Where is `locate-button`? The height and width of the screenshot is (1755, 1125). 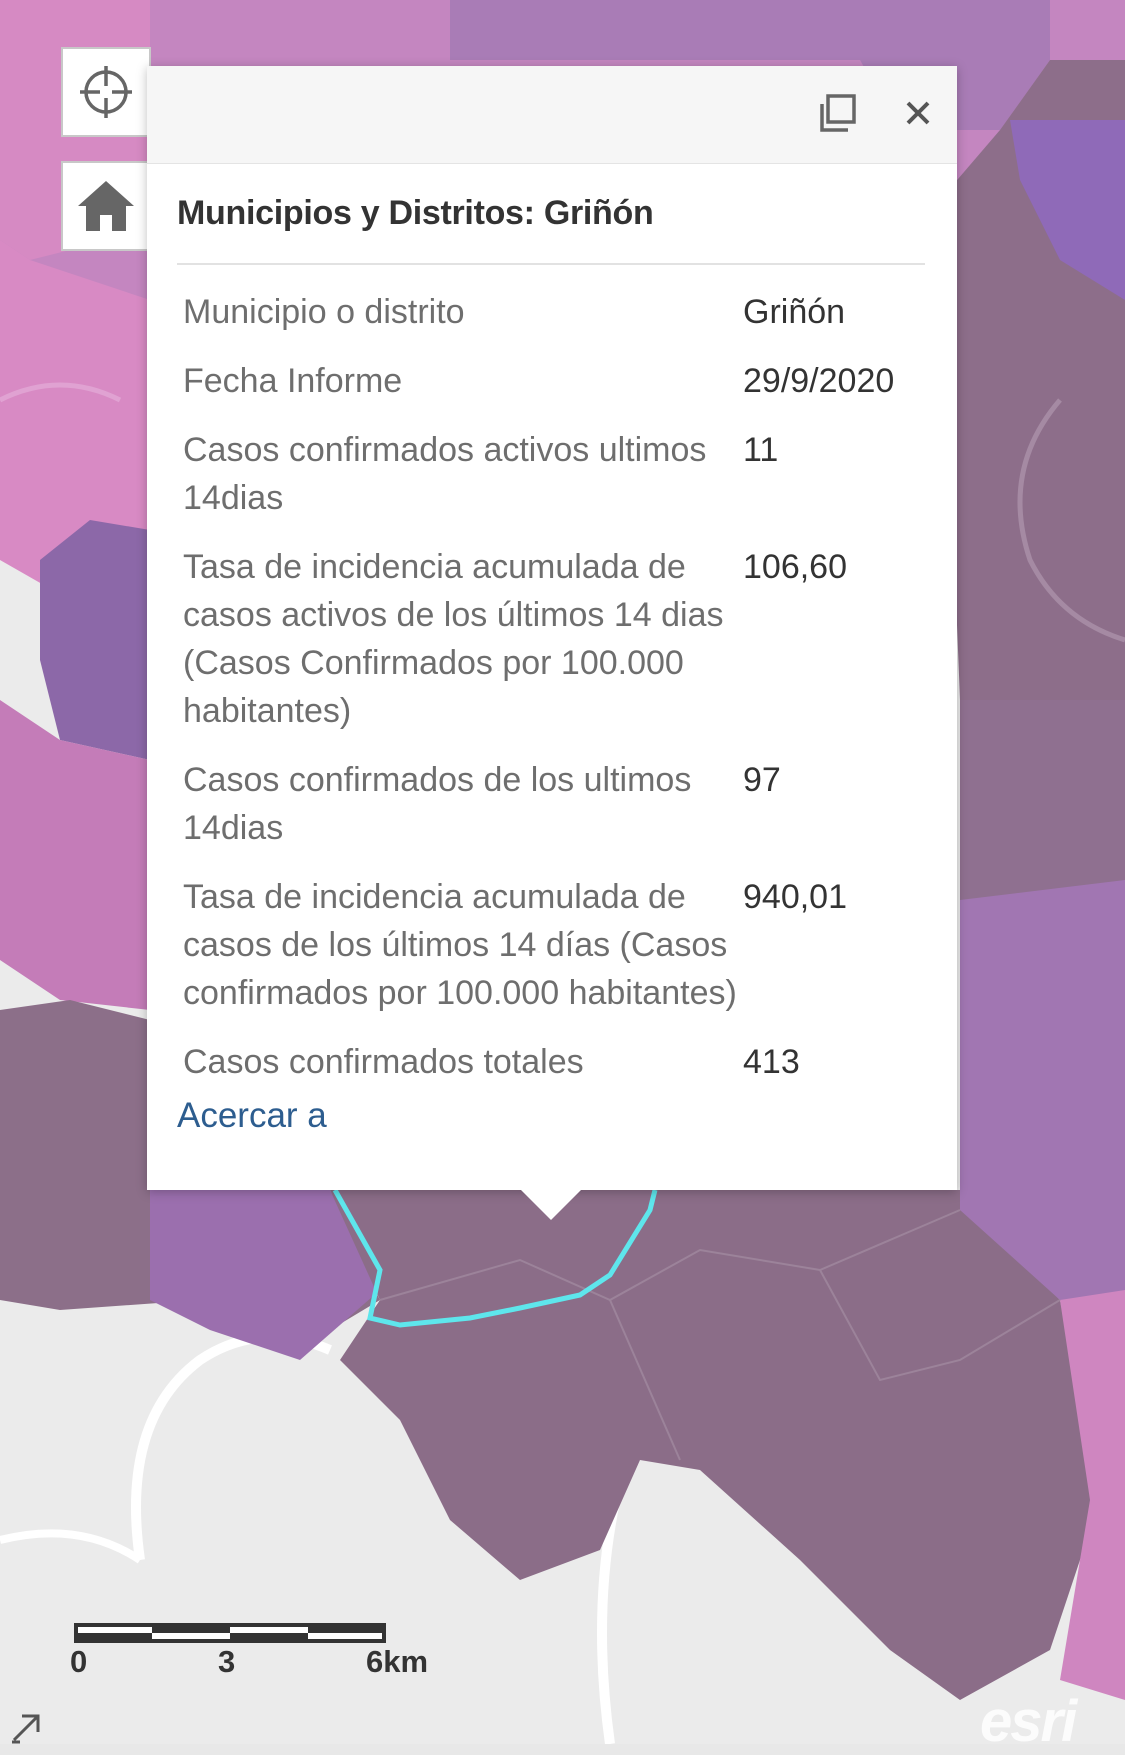 locate-button is located at coordinates (106, 92).